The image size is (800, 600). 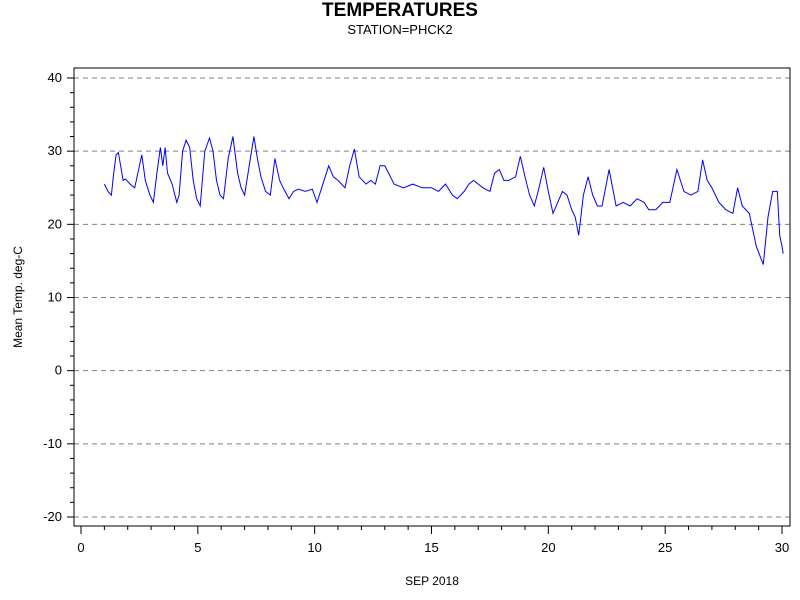 What do you see at coordinates (52, 443) in the screenshot?
I see `y-tick-label: -10` at bounding box center [52, 443].